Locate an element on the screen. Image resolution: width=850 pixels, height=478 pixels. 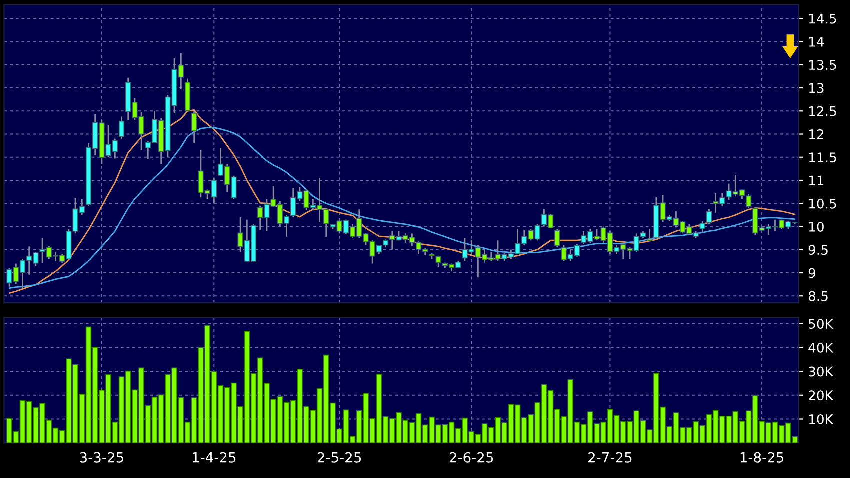
x-tick-label: 1-8-25 is located at coordinates (762, 457).